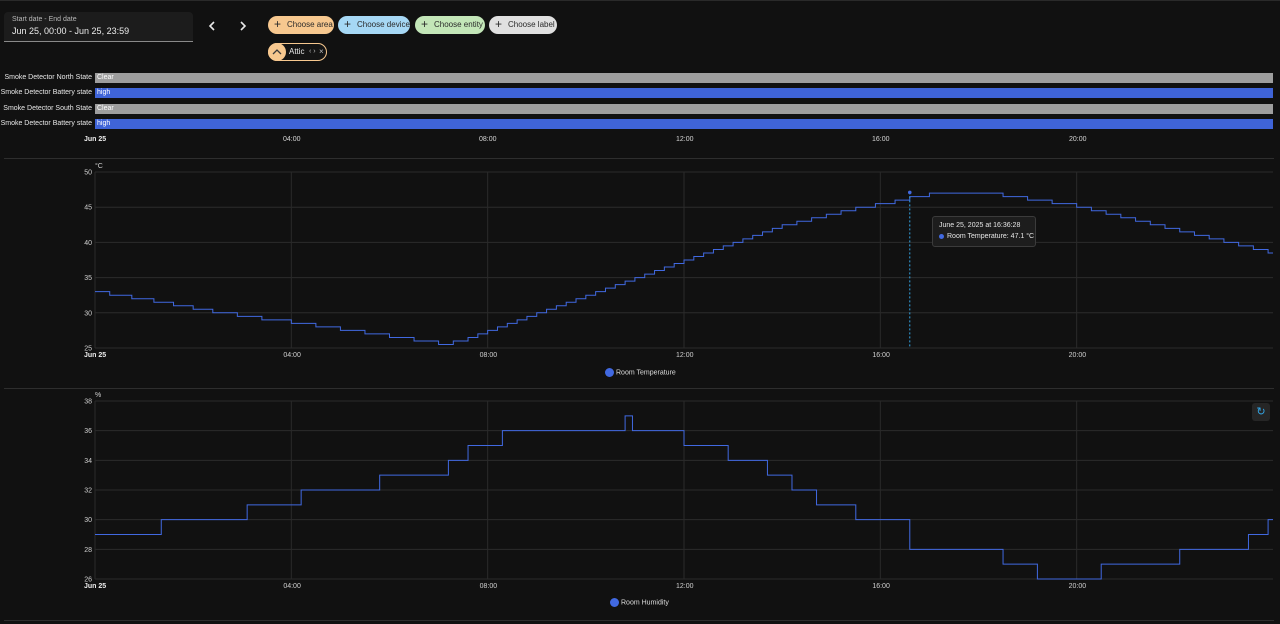 This screenshot has width=1280, height=624. I want to click on tooltip-value: Room Temperature: 47.1 °C, so click(991, 236).